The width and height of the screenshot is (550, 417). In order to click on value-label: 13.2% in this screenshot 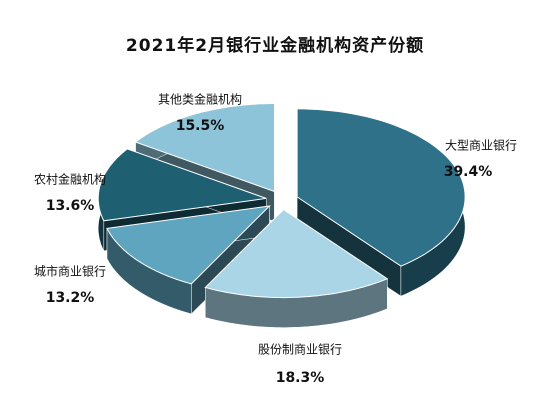, I will do `click(70, 298)`.